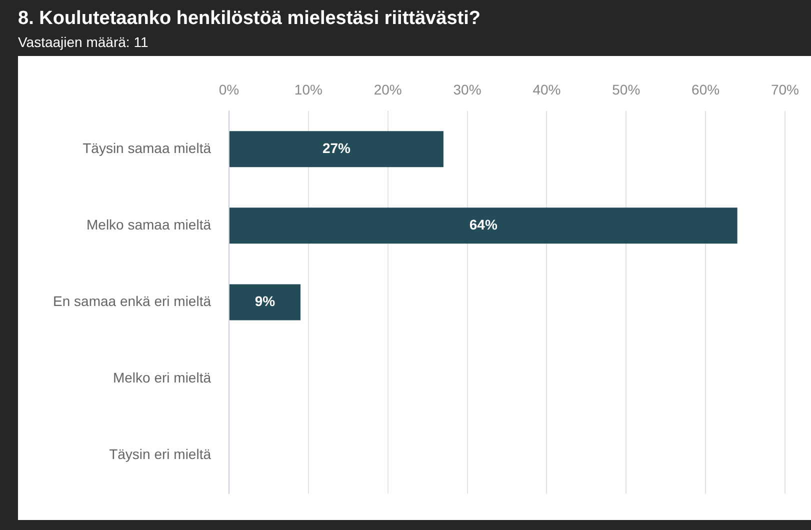 The image size is (811, 530). Describe the element at coordinates (147, 148) in the screenshot. I see `y-tick-label: Täysin samaa mieltä` at that location.